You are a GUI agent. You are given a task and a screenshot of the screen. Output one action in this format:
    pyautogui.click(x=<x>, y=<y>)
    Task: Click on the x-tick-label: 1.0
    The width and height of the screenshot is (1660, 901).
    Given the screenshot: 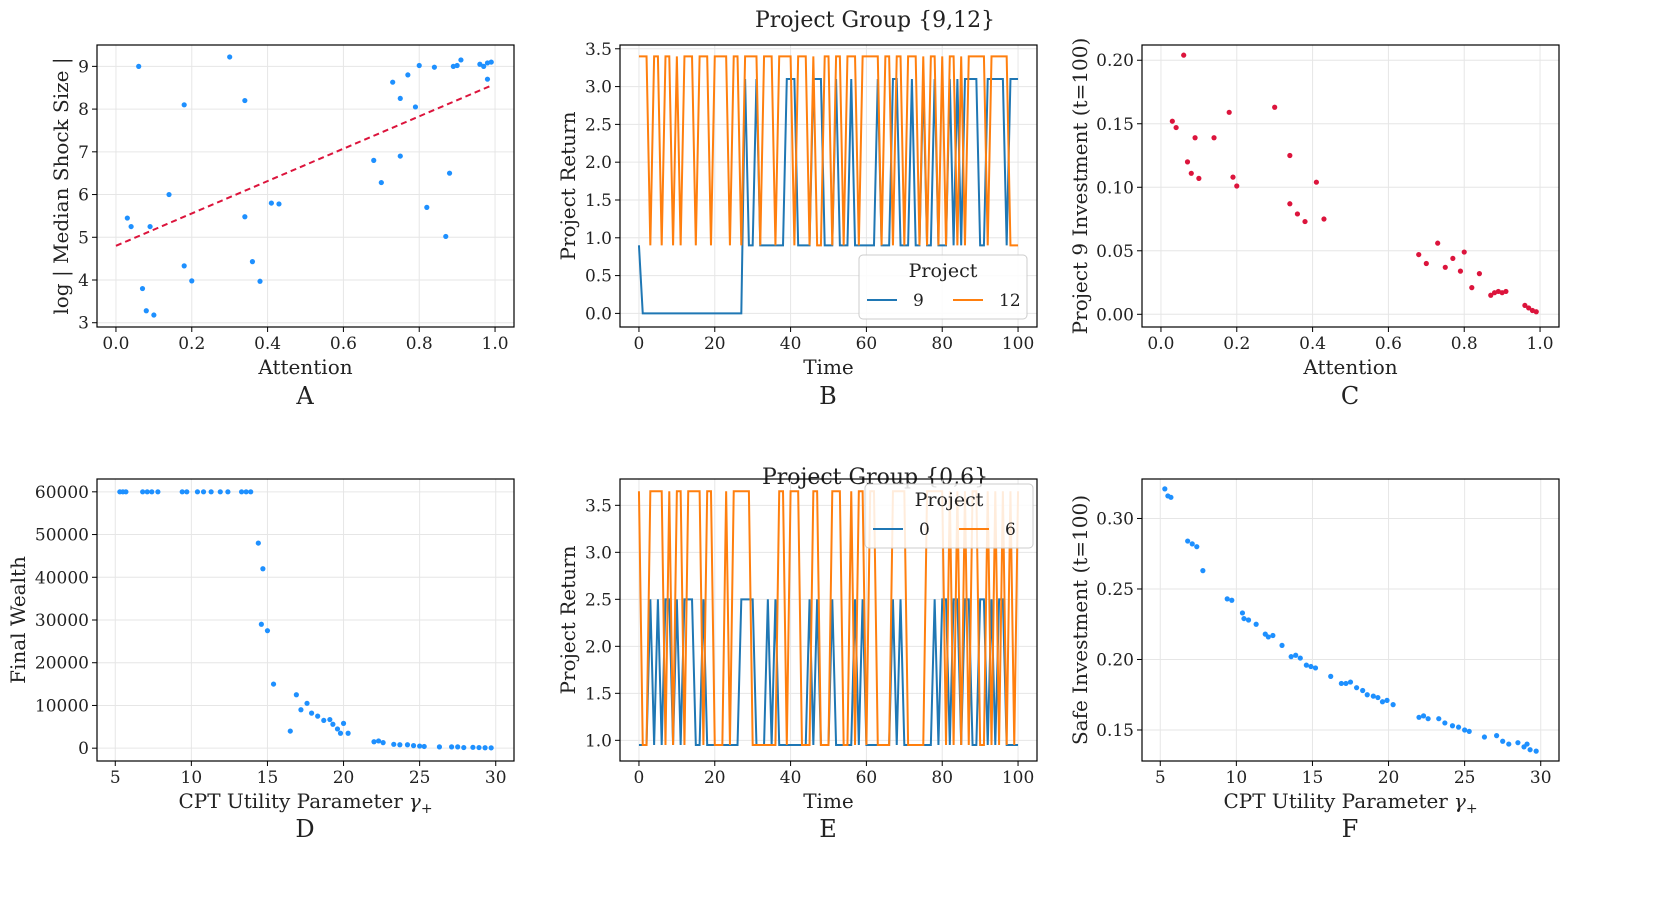 What is the action you would take?
    pyautogui.click(x=1540, y=344)
    